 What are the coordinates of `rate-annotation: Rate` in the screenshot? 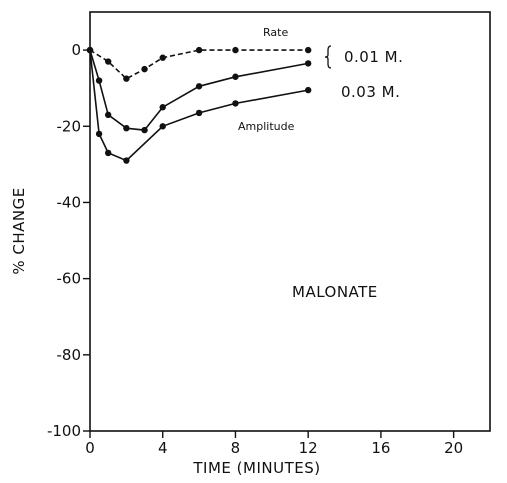 It's located at (275, 32).